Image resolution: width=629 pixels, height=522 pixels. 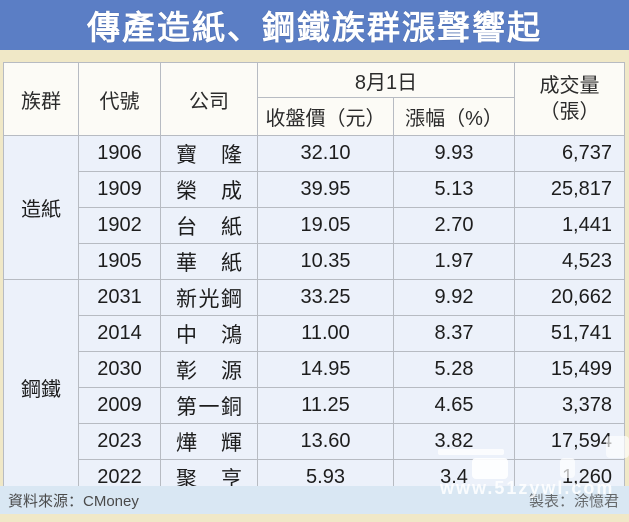 I want to click on close-price: 33.25, so click(x=325, y=297).